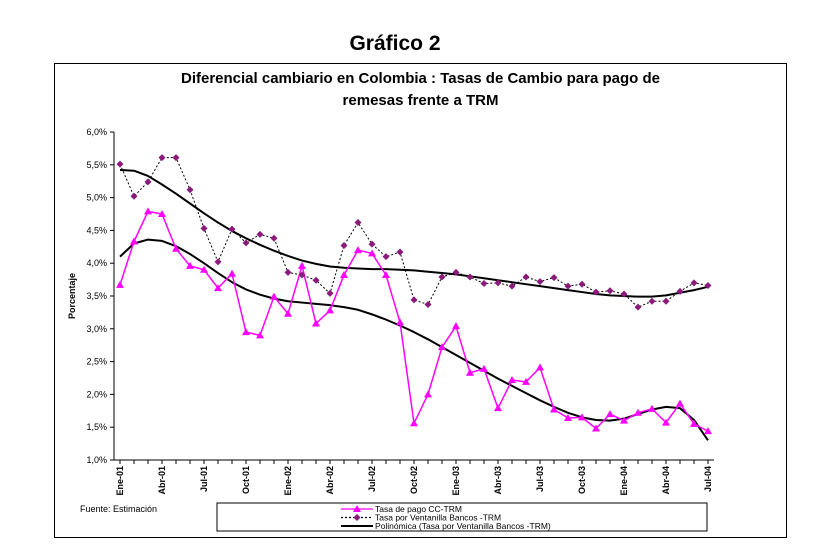  What do you see at coordinates (246, 480) in the screenshot?
I see `x-tick-label: Oct-01` at bounding box center [246, 480].